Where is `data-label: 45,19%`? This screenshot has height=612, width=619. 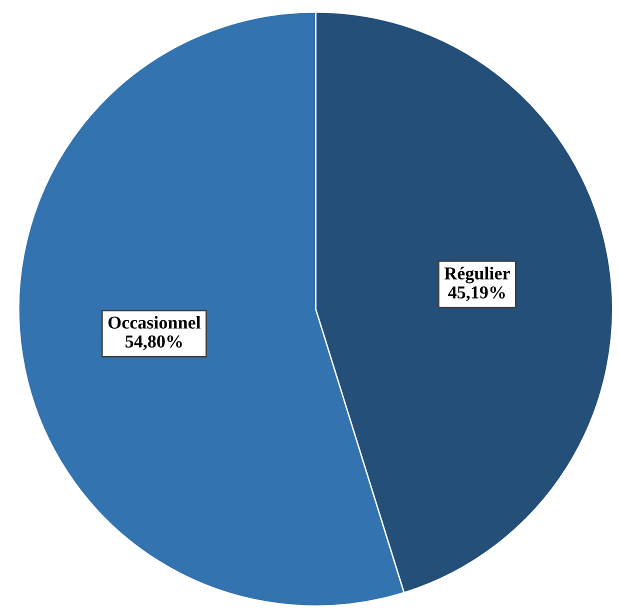
data-label: 45,19% is located at coordinates (476, 294).